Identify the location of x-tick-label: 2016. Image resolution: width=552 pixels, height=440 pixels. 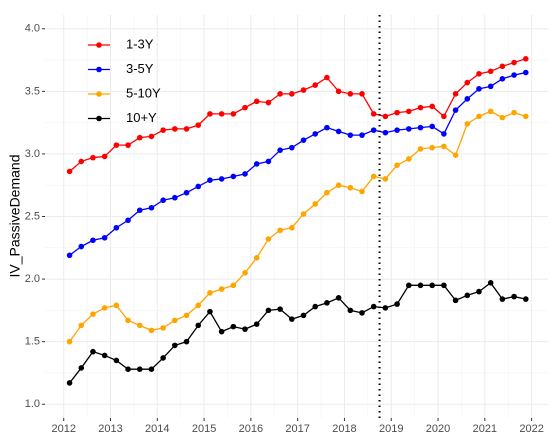
(251, 429).